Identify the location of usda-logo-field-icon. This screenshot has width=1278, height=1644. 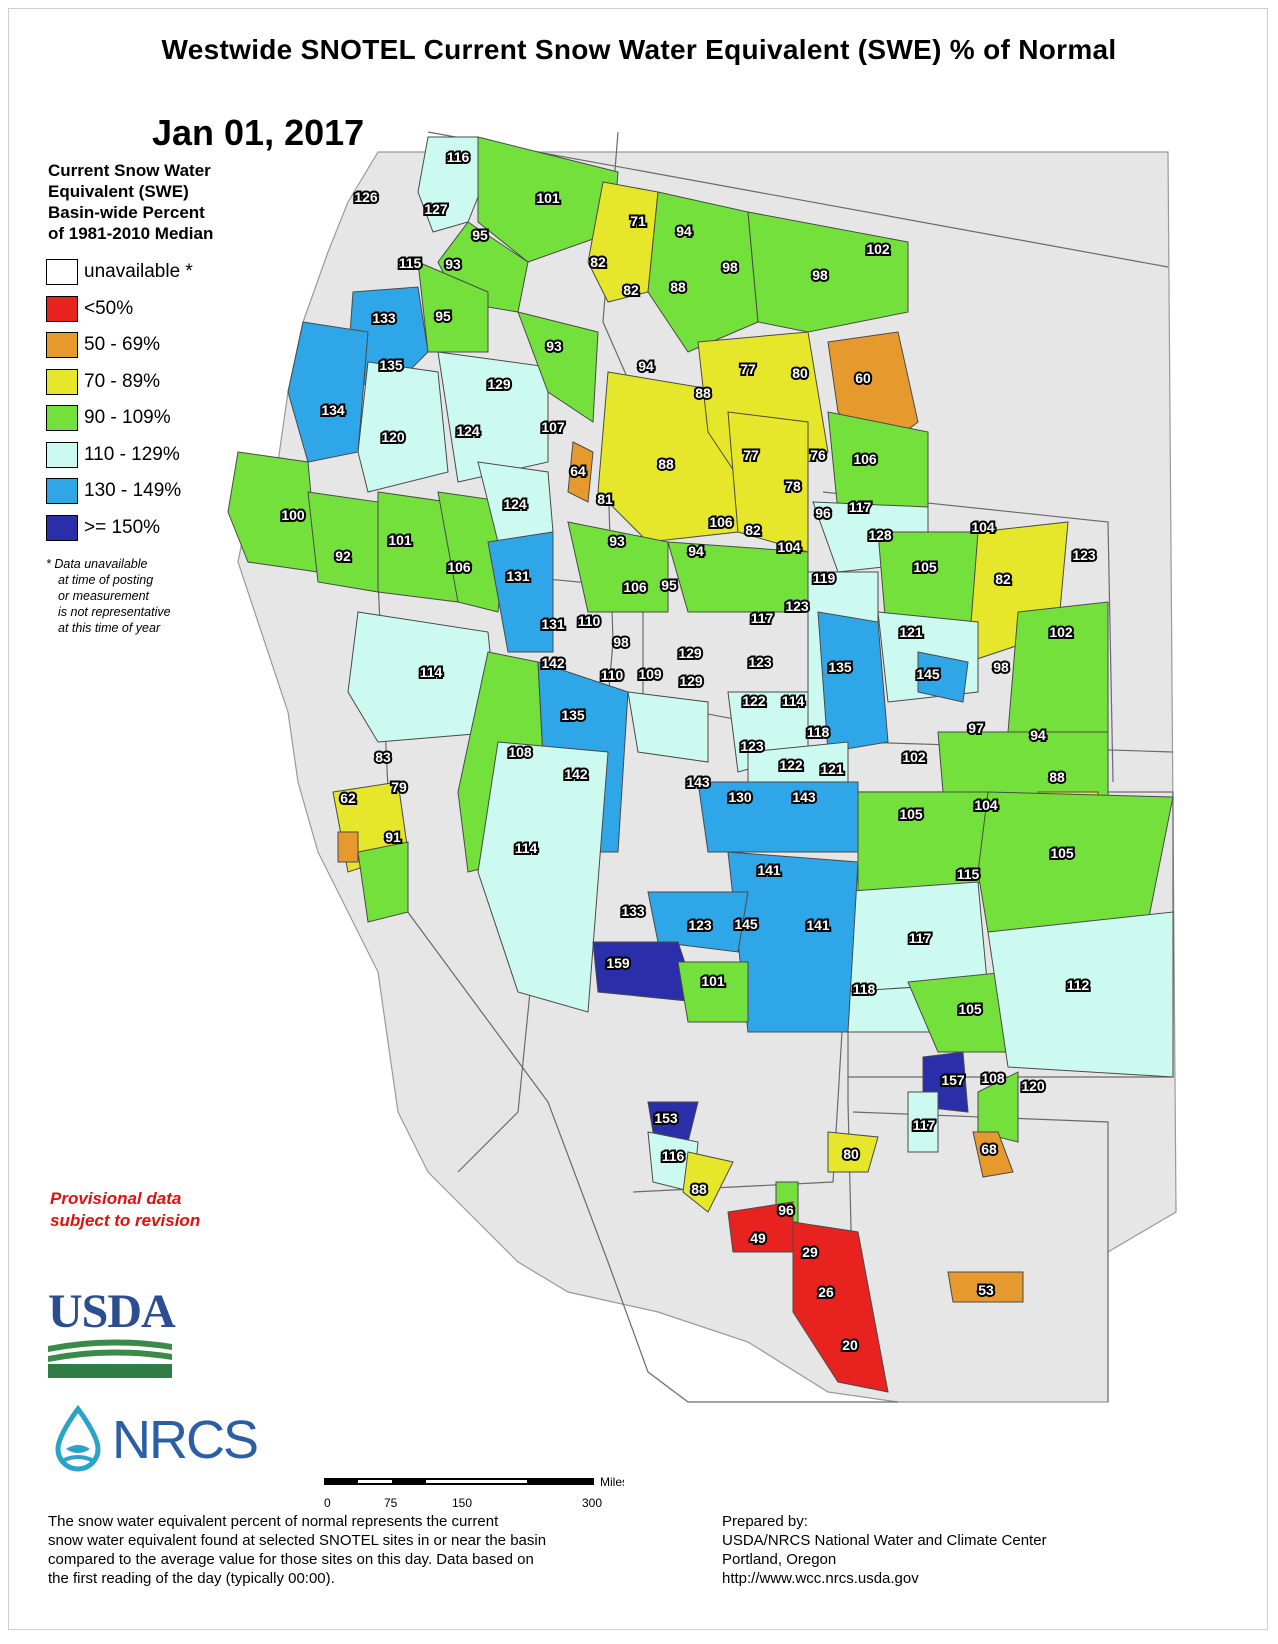
(110, 1357).